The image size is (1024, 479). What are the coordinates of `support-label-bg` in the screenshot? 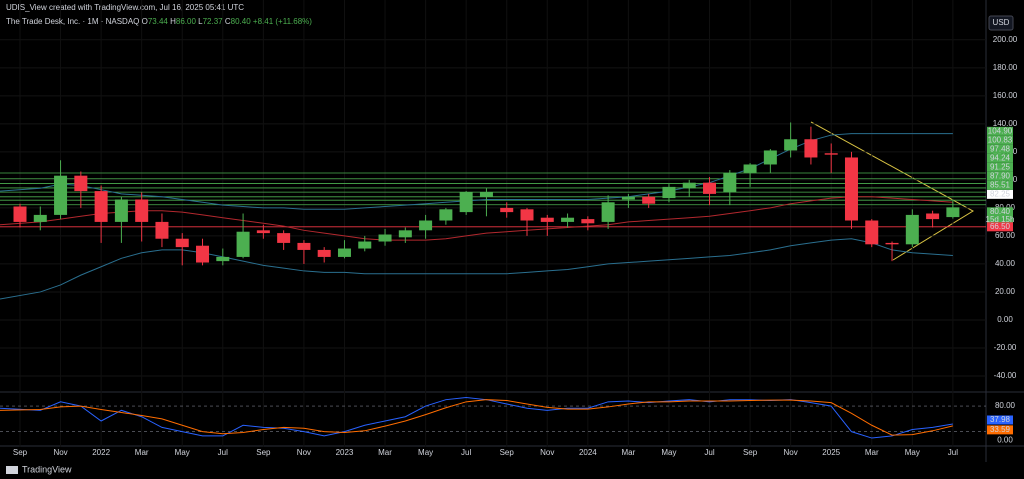 It's located at (1000, 227).